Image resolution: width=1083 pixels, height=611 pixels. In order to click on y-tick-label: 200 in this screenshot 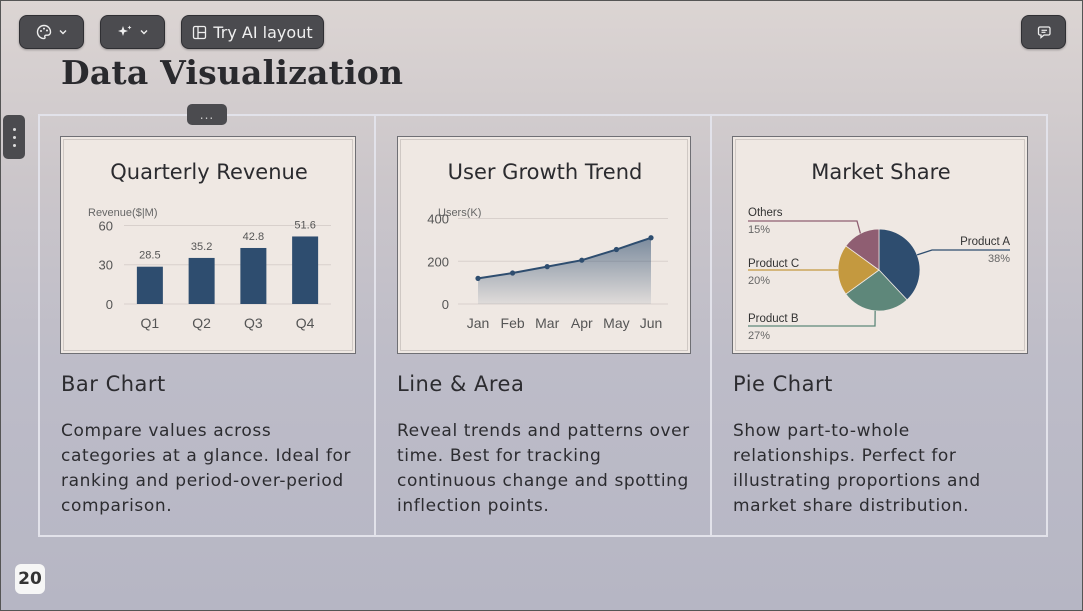, I will do `click(438, 261)`.